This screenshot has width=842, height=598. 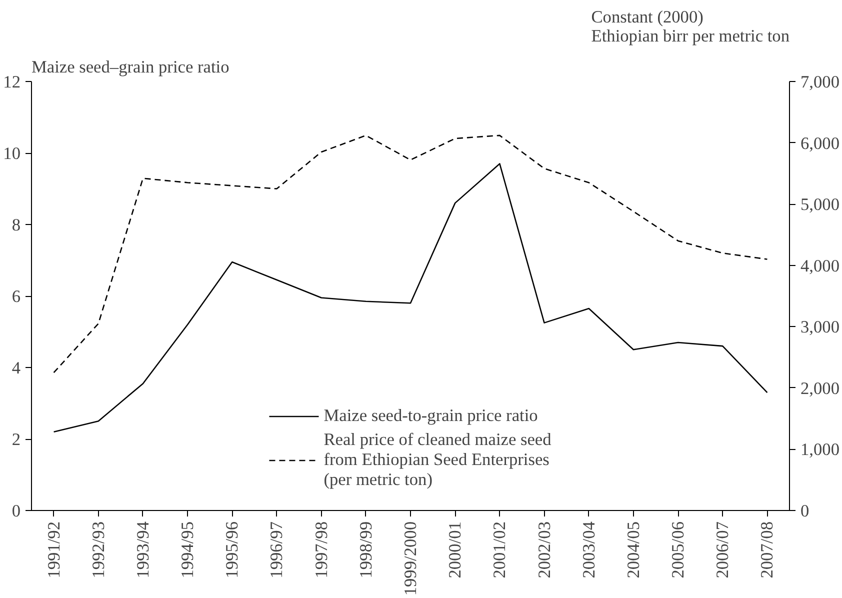 What do you see at coordinates (131, 67) in the screenshot?
I see `y-axis-title: Maize seed–grain price ratio` at bounding box center [131, 67].